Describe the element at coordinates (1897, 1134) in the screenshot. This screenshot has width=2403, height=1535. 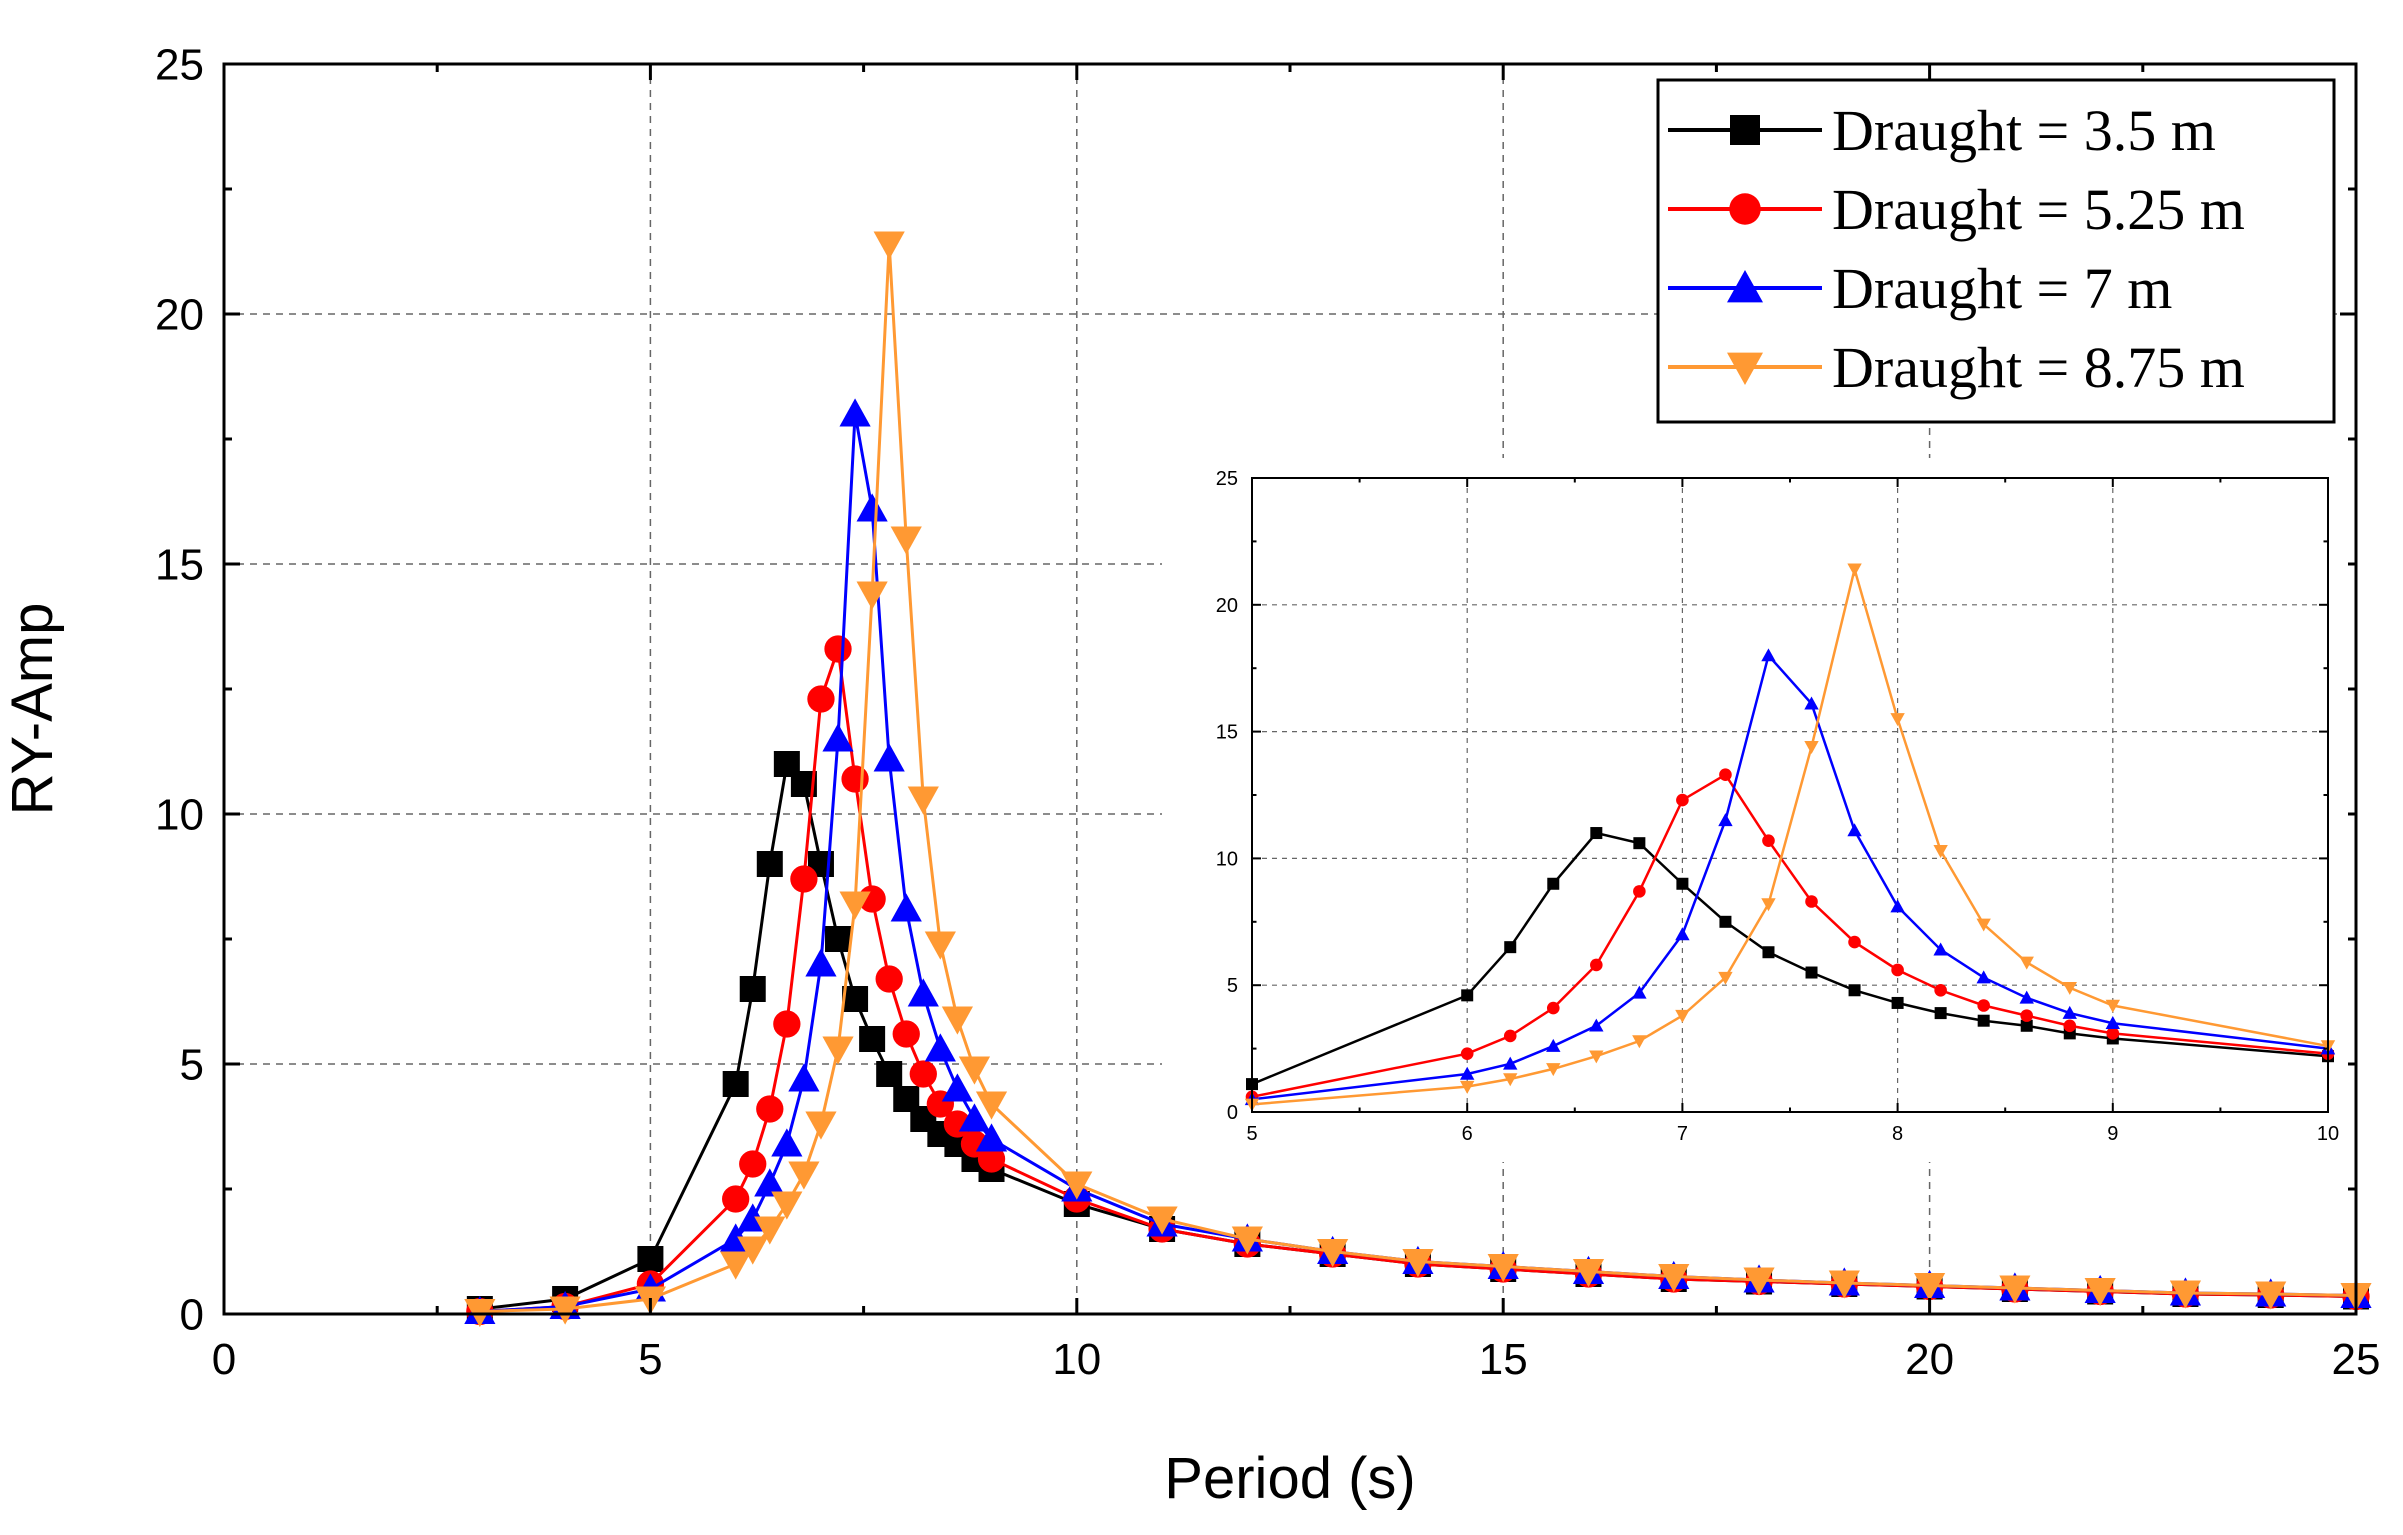
I see `inset-x-tick-label: 8` at that location.